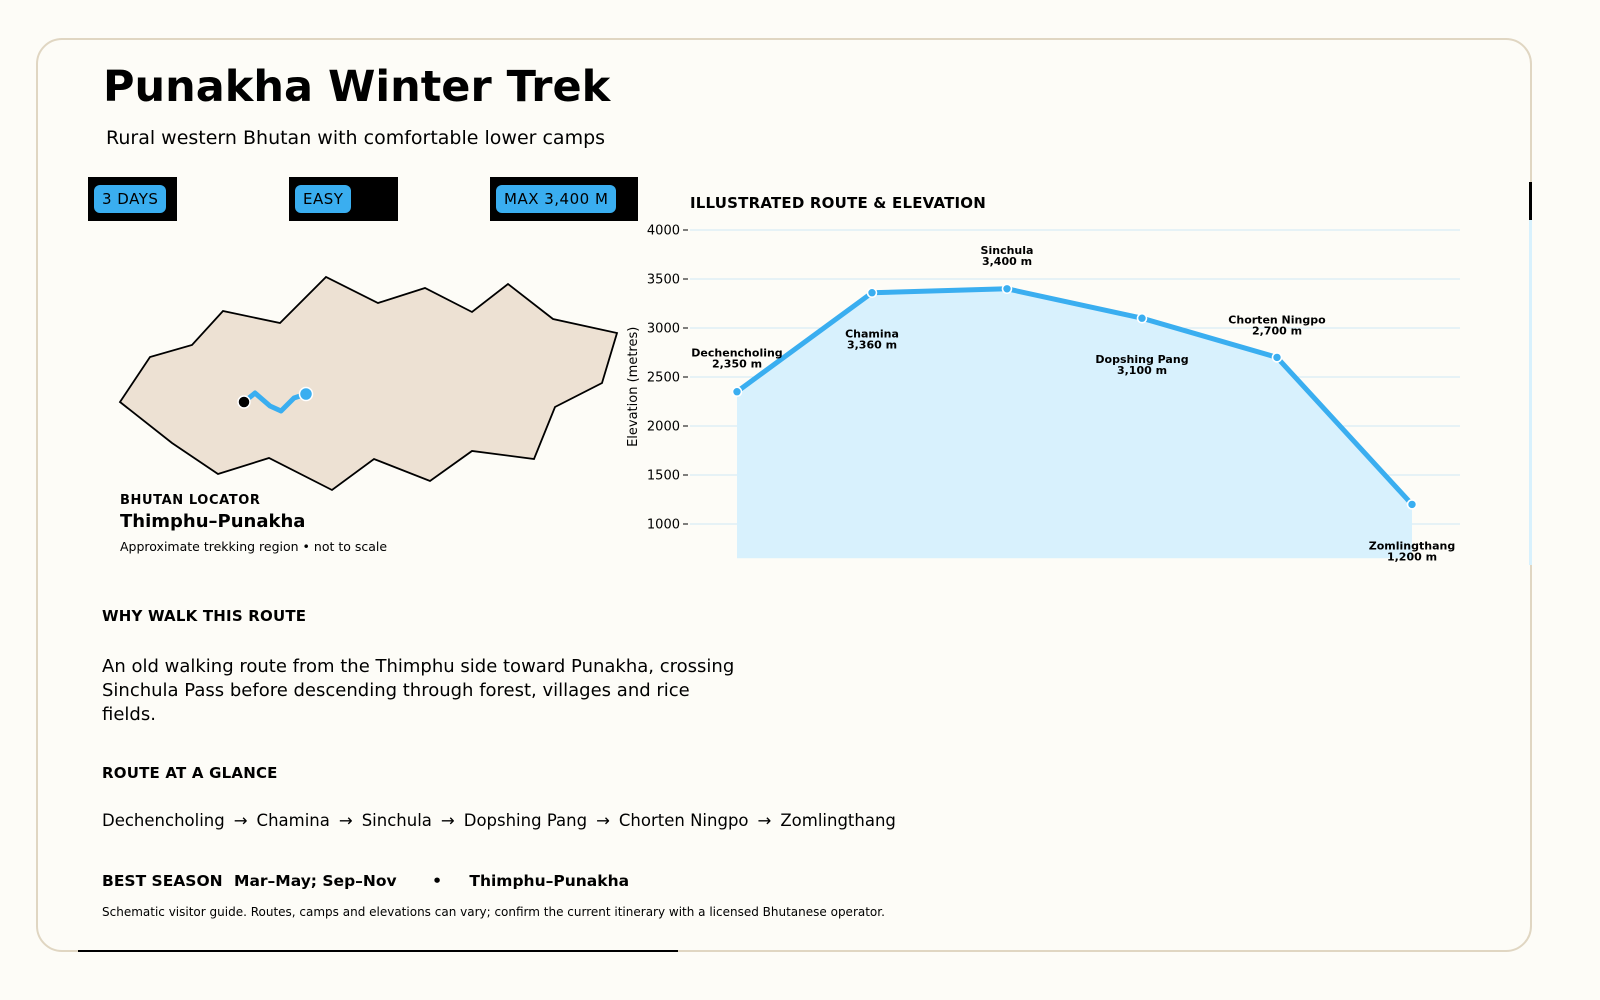 Image resolution: width=1600 pixels, height=1000 pixels. What do you see at coordinates (633, 387) in the screenshot?
I see `y-axis-label: Elevation (metres)` at bounding box center [633, 387].